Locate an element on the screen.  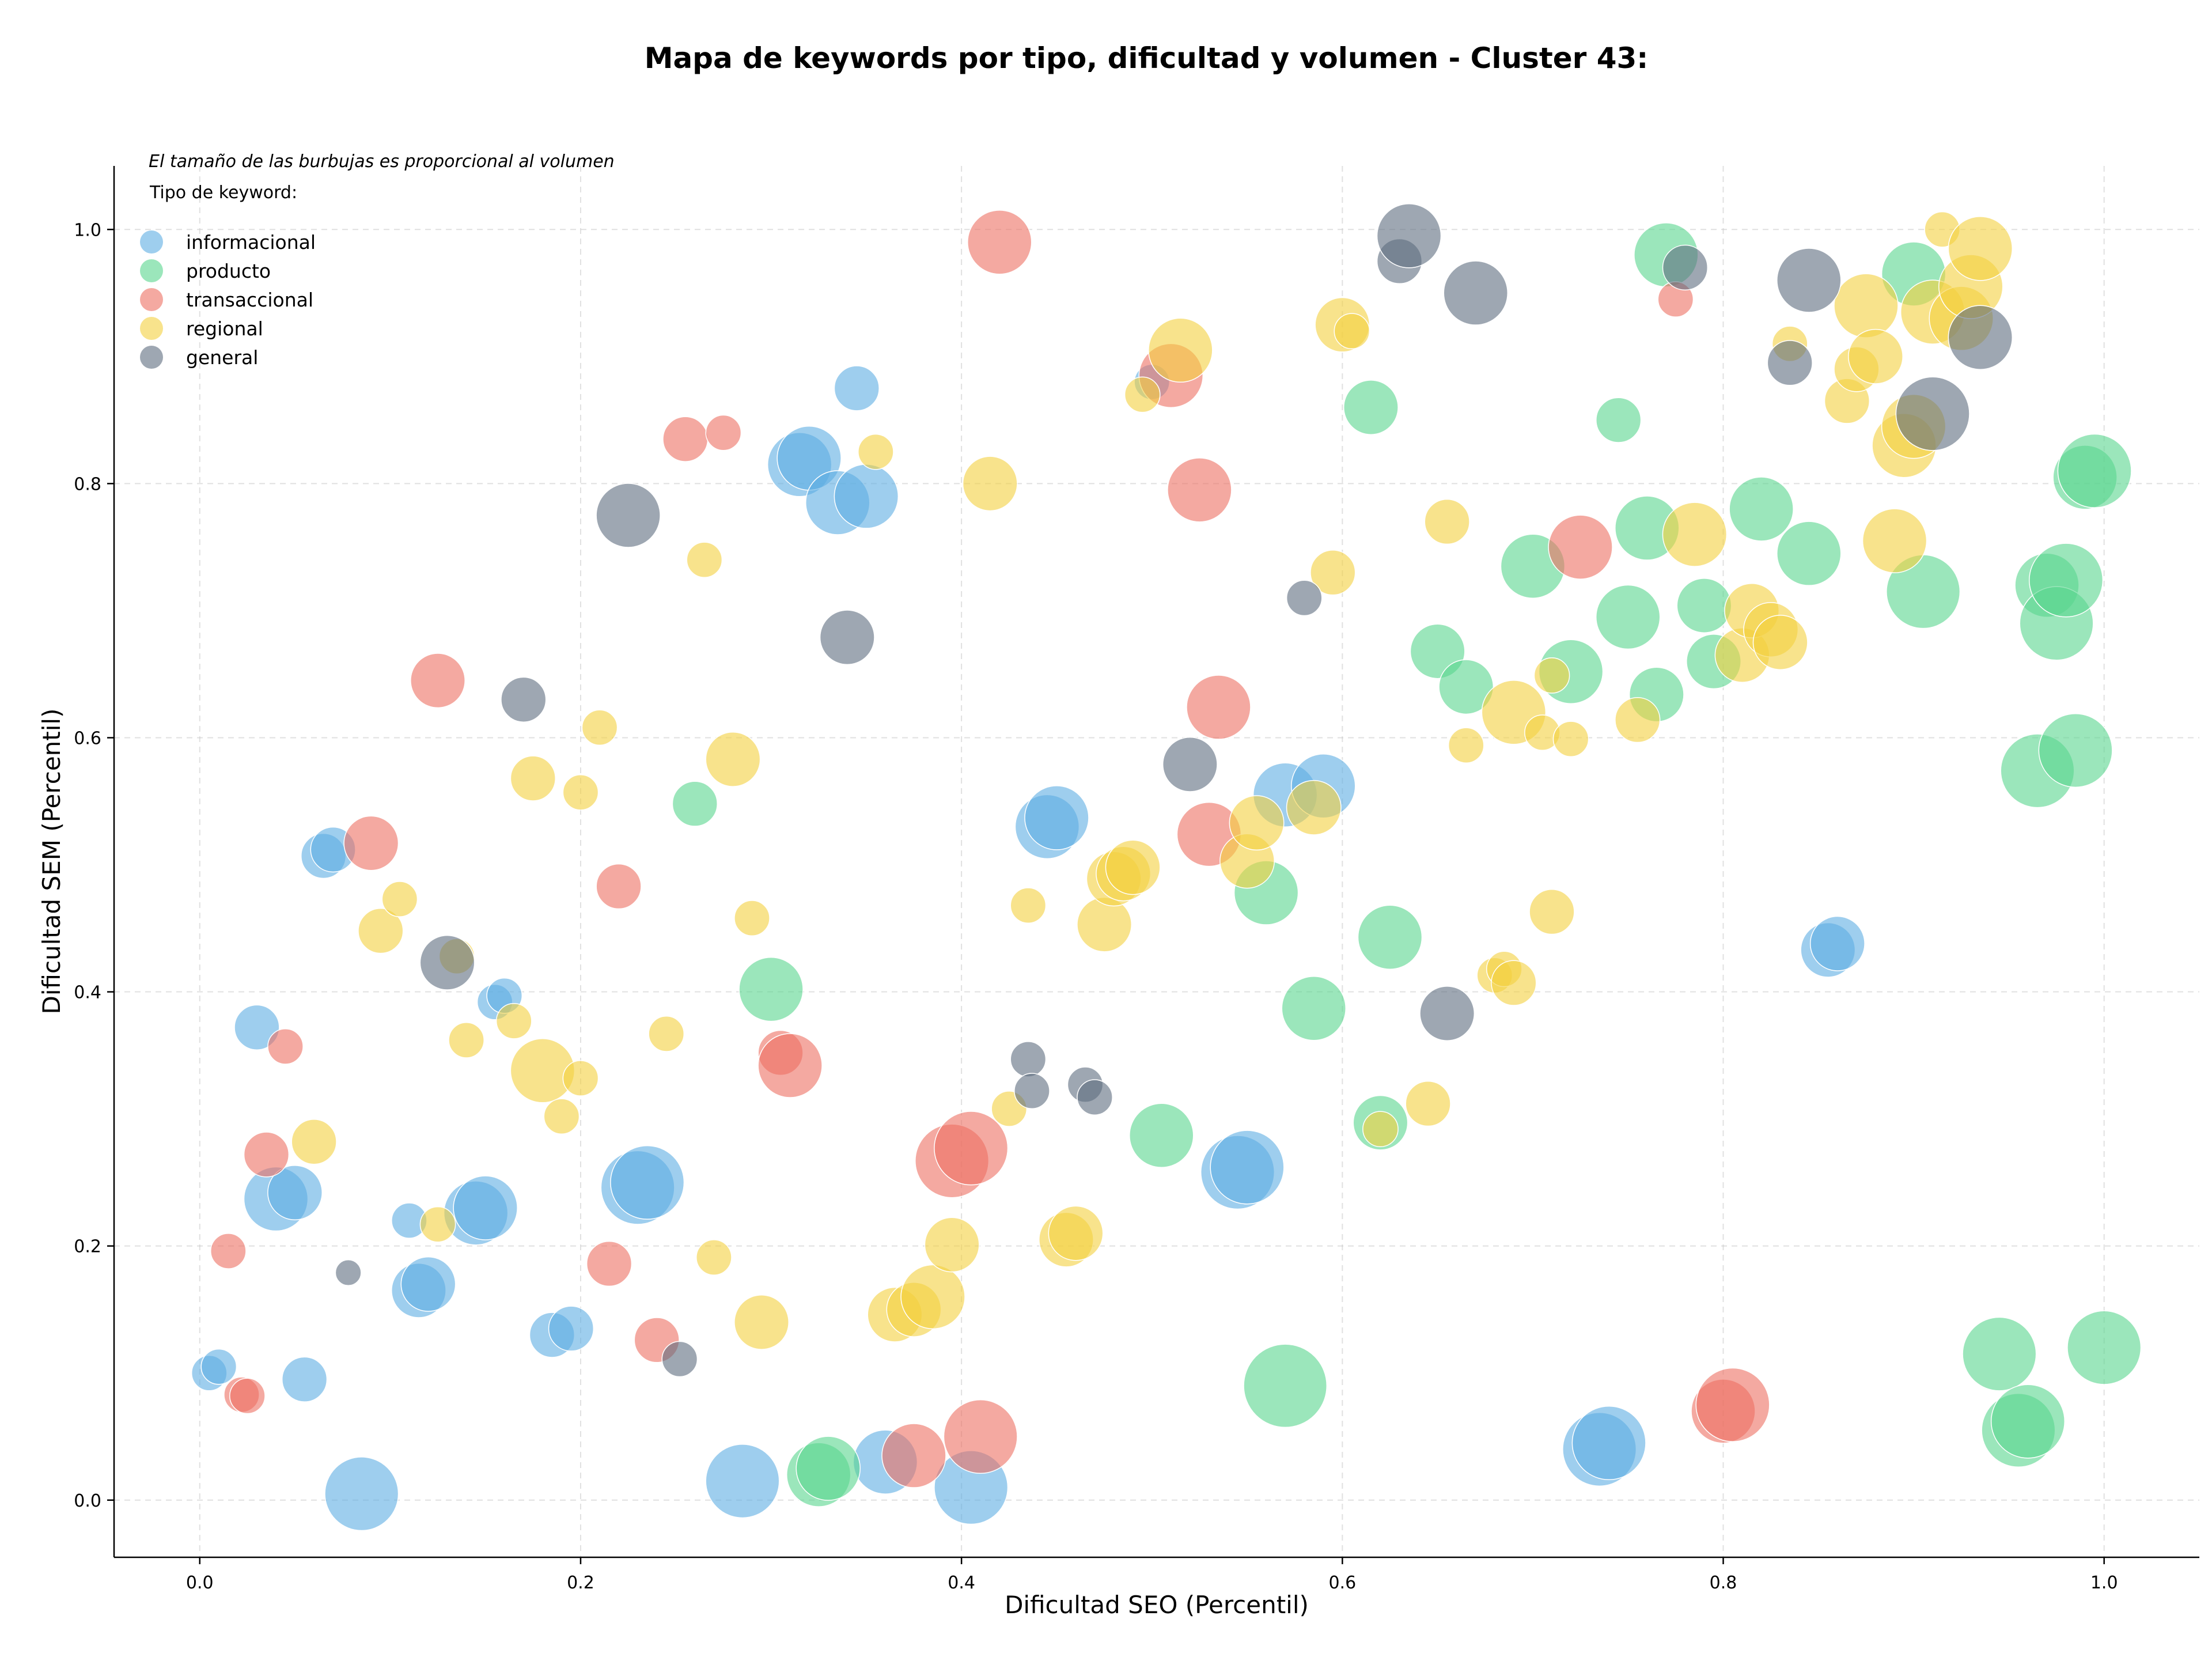
y-tick-label: 0.8 is located at coordinates (87, 484).